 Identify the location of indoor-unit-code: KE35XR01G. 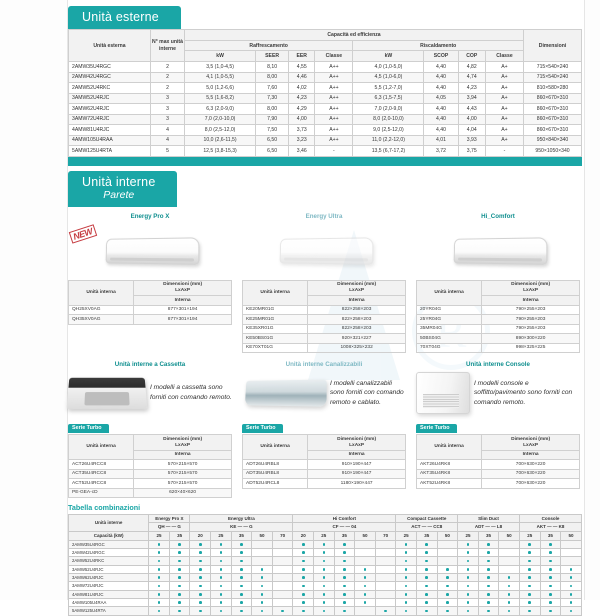
(275, 329).